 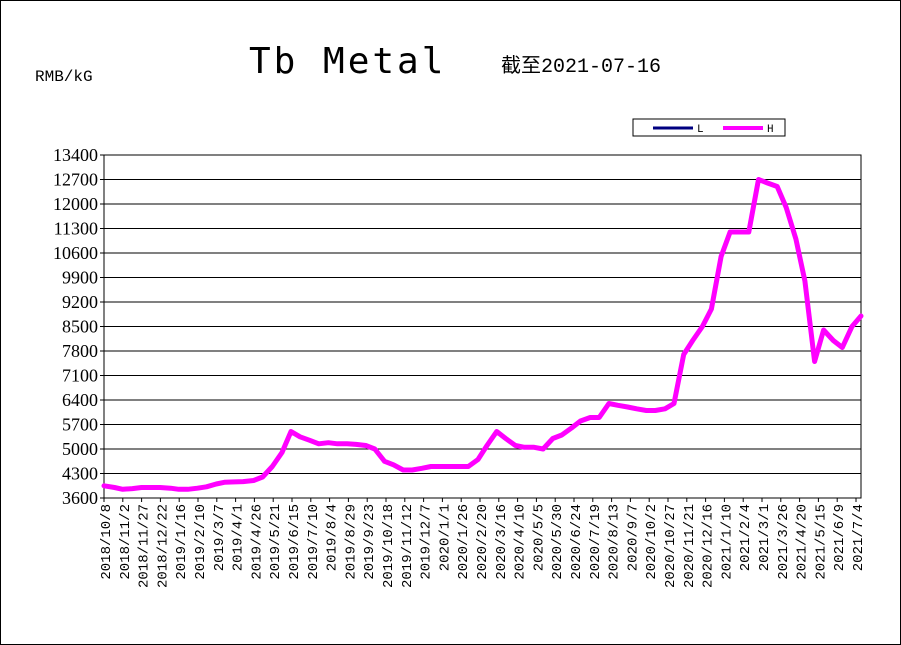 I want to click on x-tick-label: 2020/10/27, so click(x=671, y=546).